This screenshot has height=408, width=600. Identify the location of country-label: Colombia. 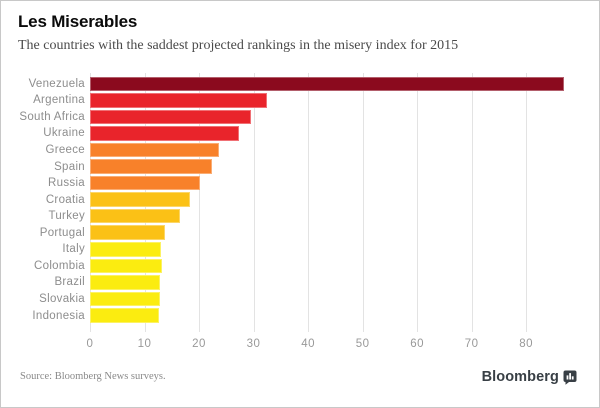
(59, 265).